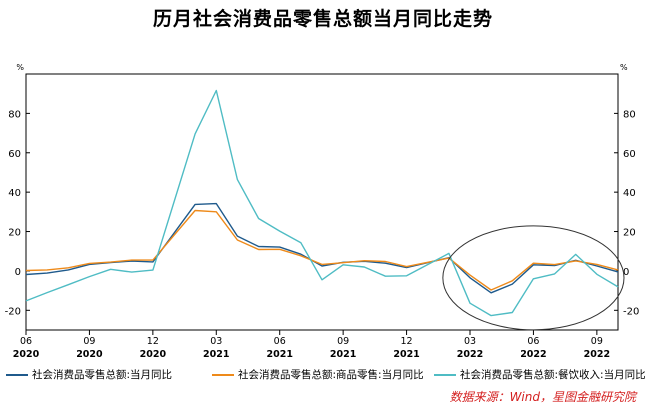 The height and width of the screenshot is (407, 646). I want to click on legend-item-goods: 社会消费品零售总额:商品零售:当月同比, so click(318, 375).